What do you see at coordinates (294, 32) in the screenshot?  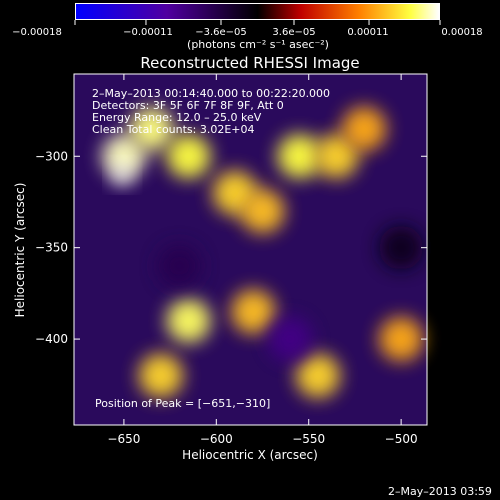 I see `colorbar-tick-label: 3.6e−05` at bounding box center [294, 32].